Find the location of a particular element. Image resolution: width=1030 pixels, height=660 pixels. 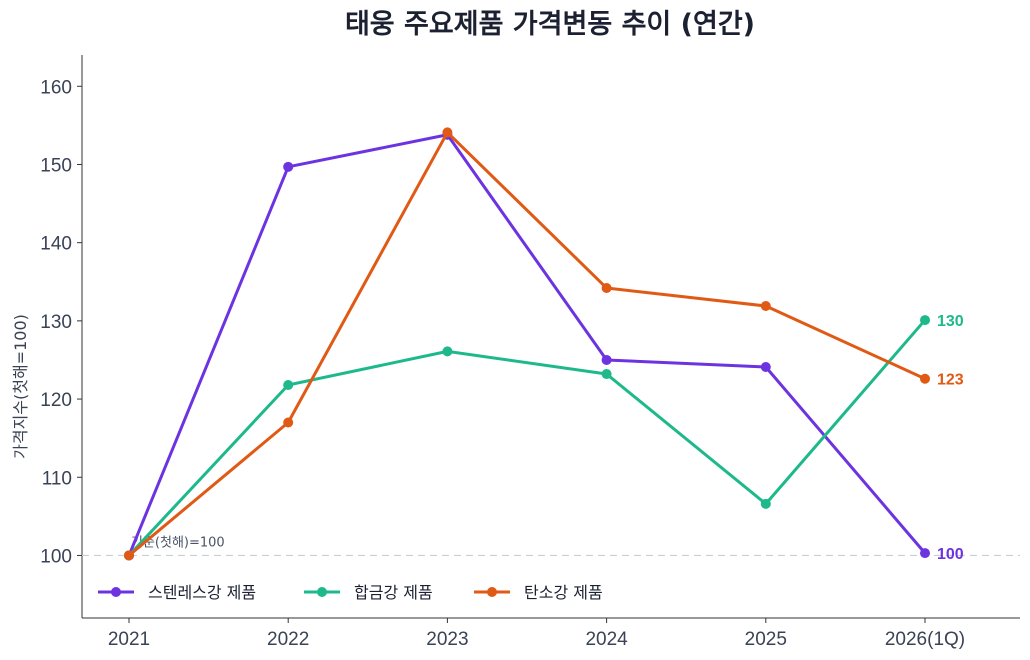

legend-item: 스텐레스강 제품 is located at coordinates (177, 592).